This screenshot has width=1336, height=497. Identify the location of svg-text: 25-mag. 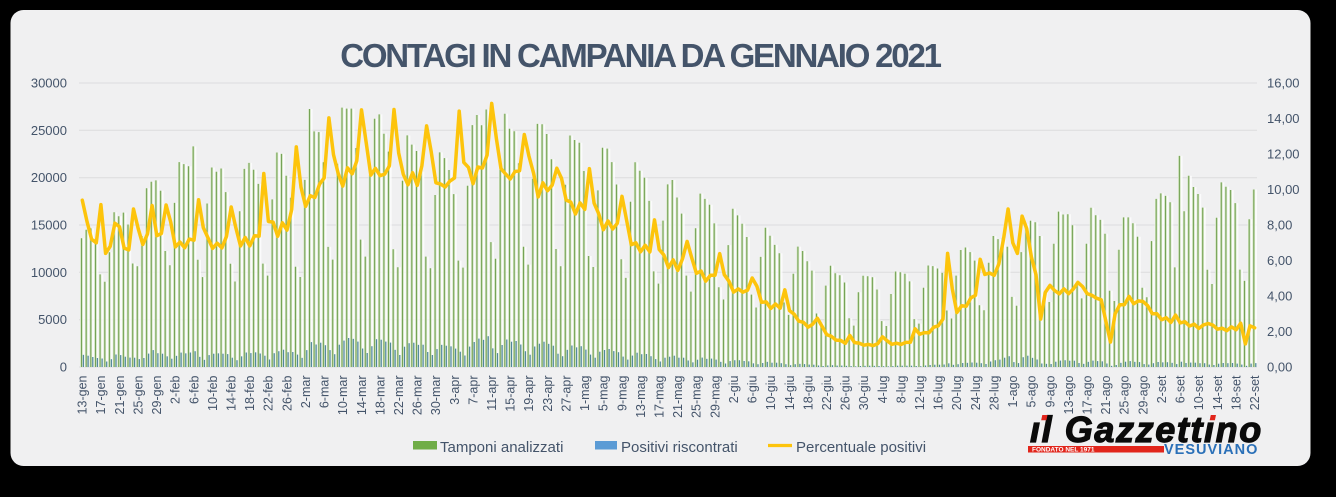
(697, 396).